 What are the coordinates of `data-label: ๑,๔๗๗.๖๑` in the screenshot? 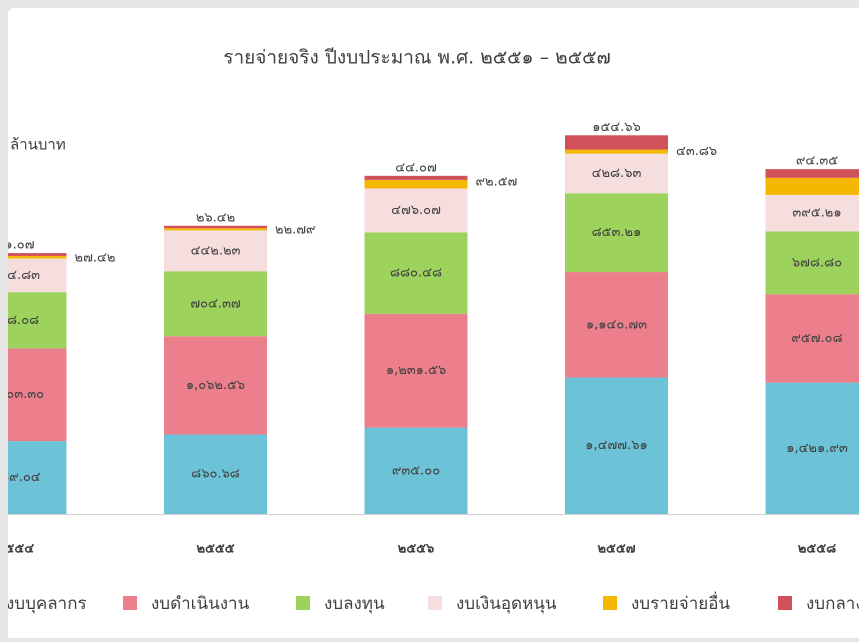 It's located at (616, 445).